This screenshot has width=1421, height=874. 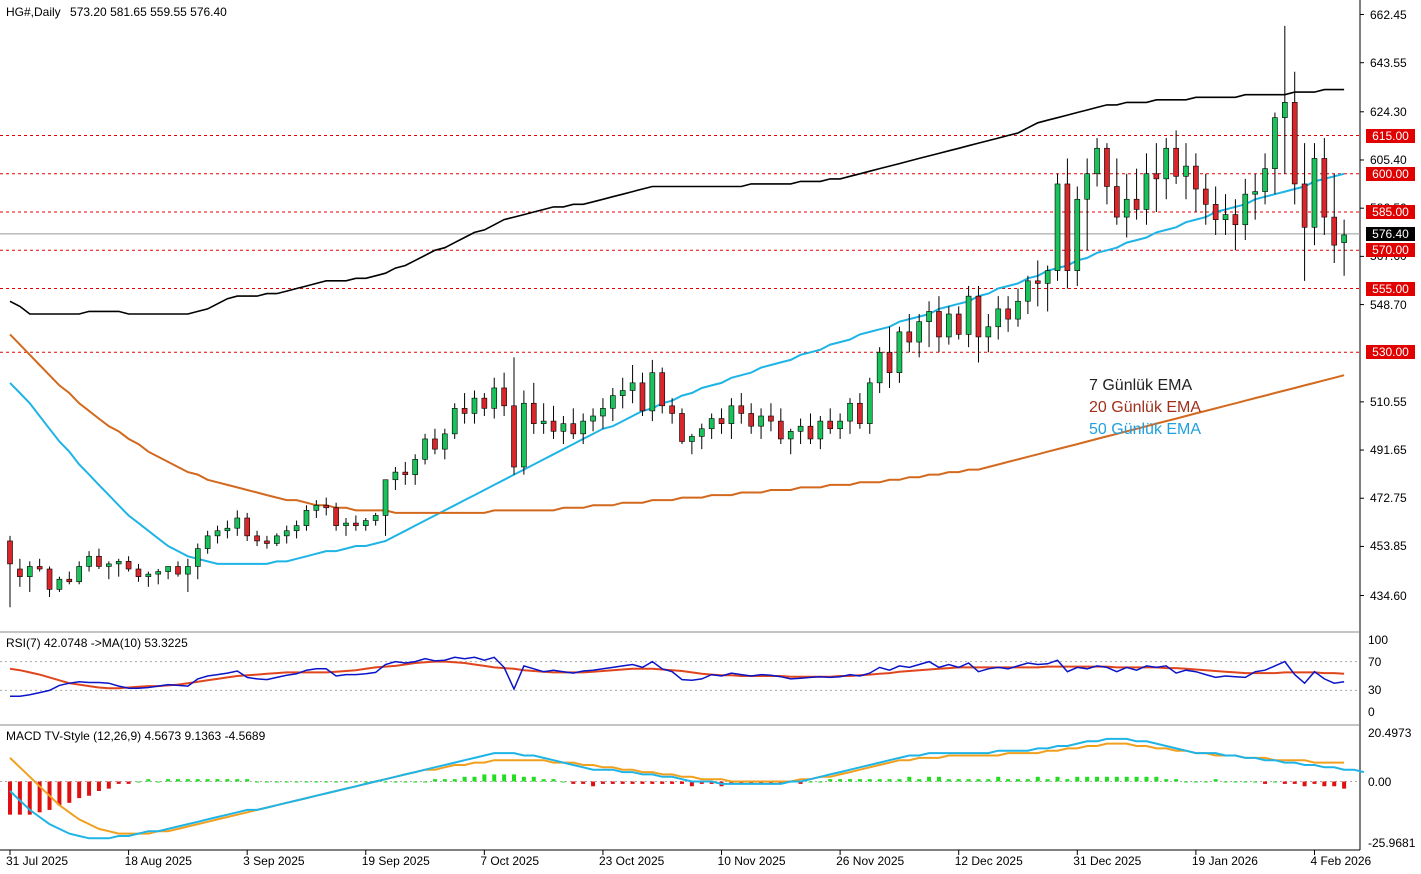 What do you see at coordinates (148, 12) in the screenshot?
I see `ohlc-readout: 573.20 581.65 559.55 576.40` at bounding box center [148, 12].